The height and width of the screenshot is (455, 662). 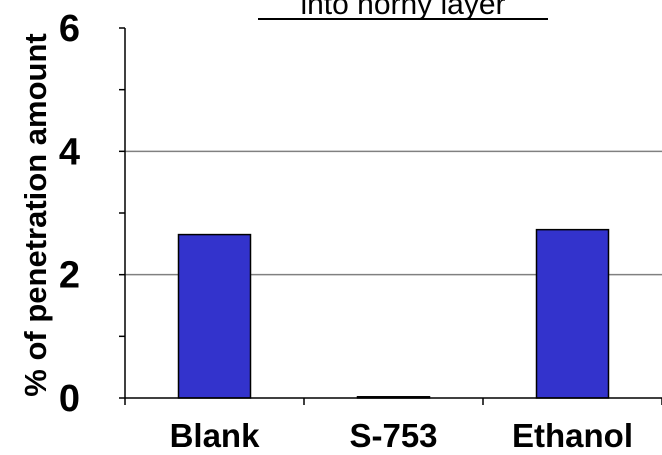 I want to click on x-tick-label: Blank, so click(x=215, y=435).